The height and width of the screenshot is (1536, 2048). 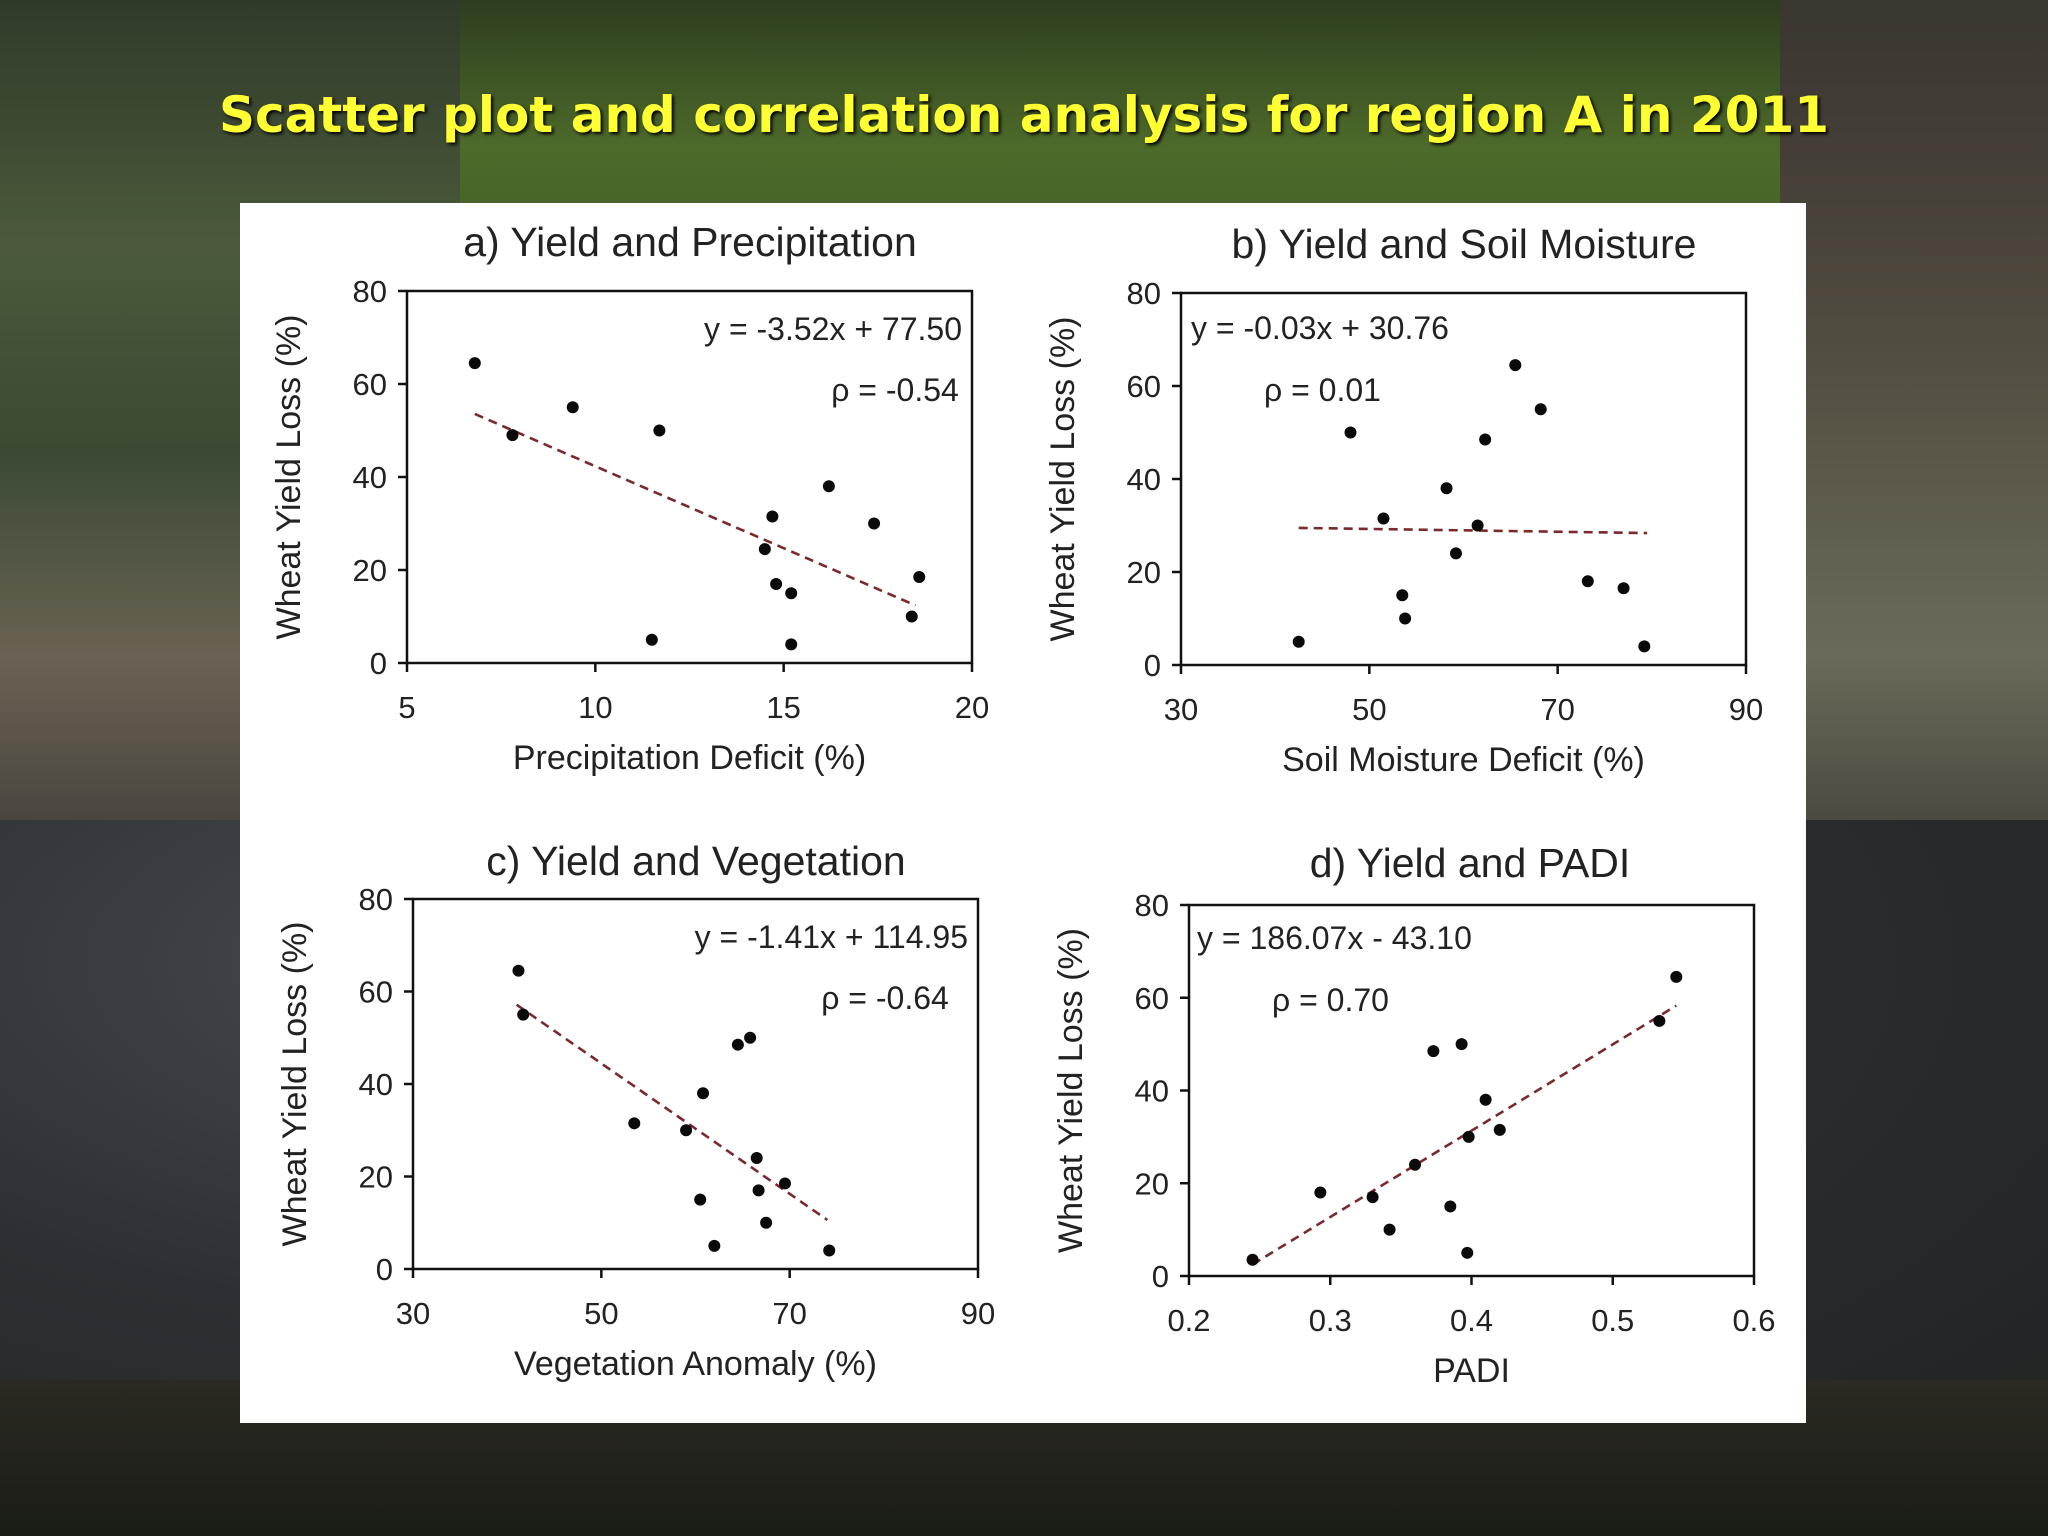 What do you see at coordinates (1330, 1320) in the screenshot?
I see `x-tick-label: 0.3` at bounding box center [1330, 1320].